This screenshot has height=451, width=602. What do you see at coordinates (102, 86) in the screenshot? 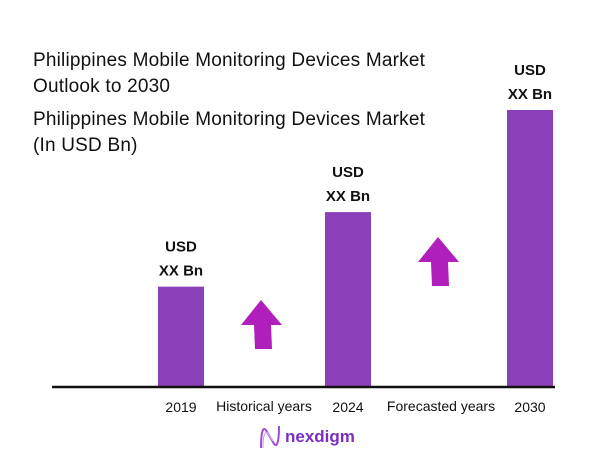
I see `title-line: Outlook to 2030` at bounding box center [102, 86].